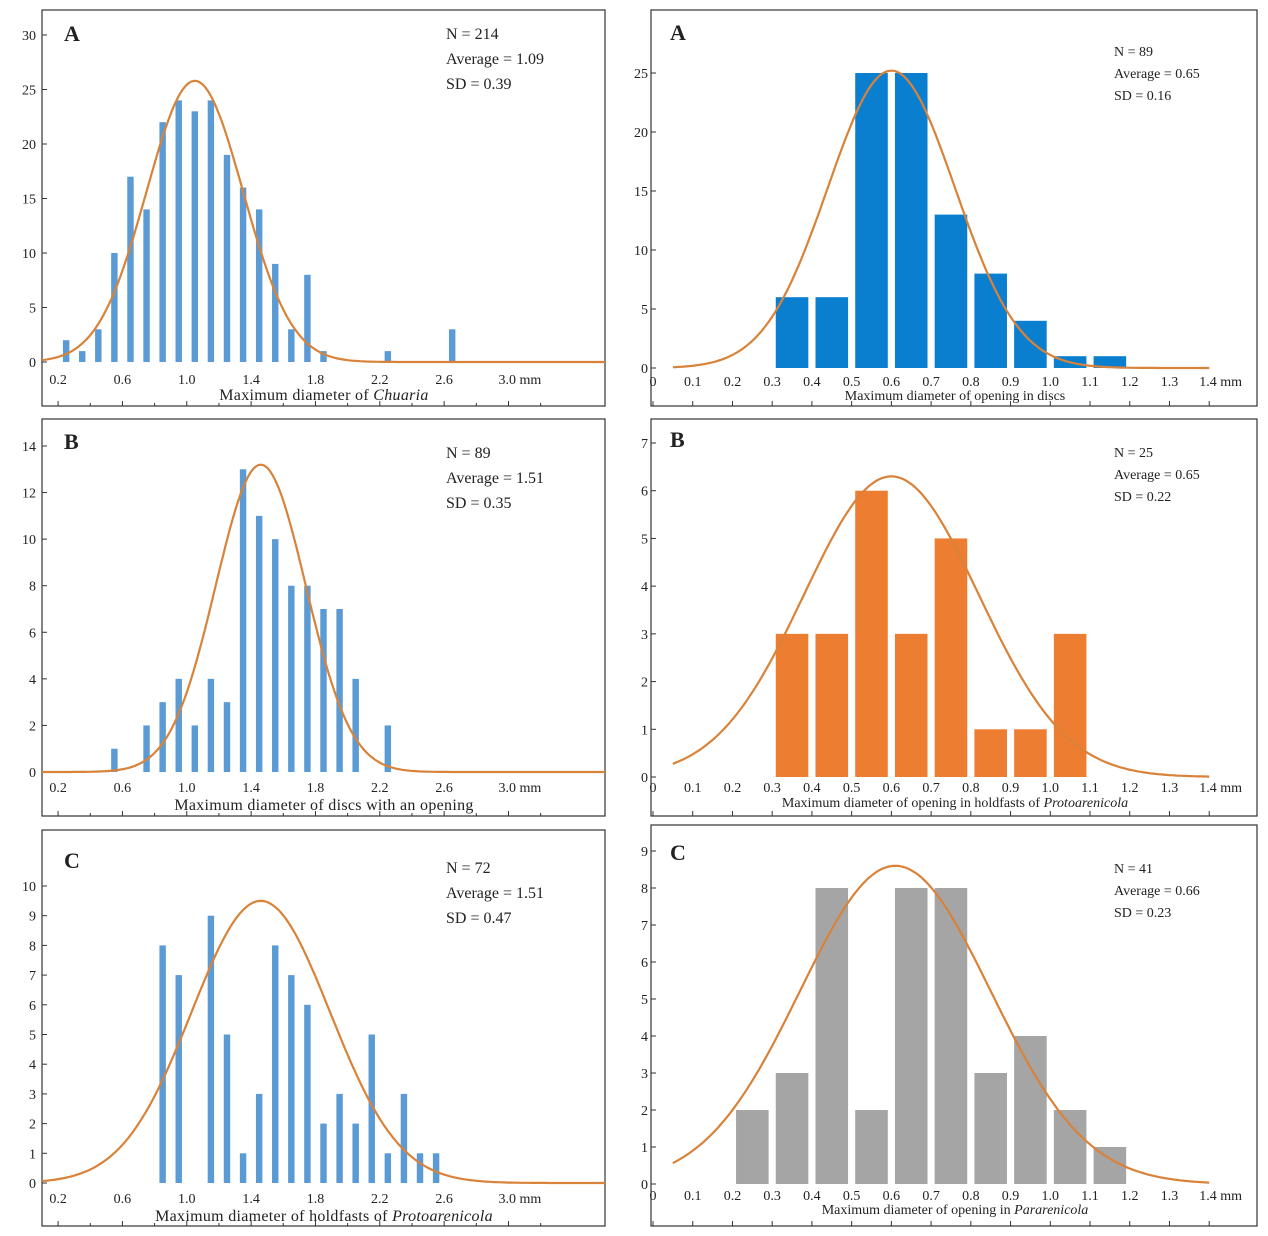  Describe the element at coordinates (478, 503) in the screenshot. I see `stats-line: SD = 0.35` at that location.